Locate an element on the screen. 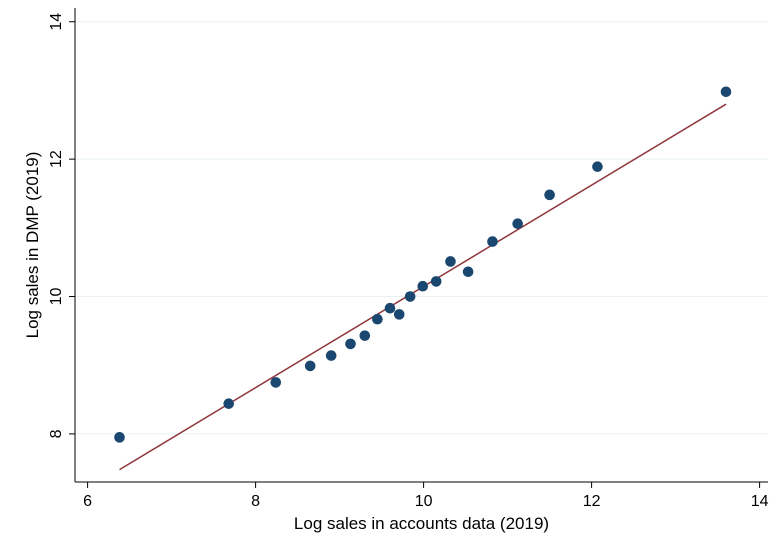 This screenshot has width=777, height=540. x-axis-ticks: 6 8 10 12 14 is located at coordinates (426, 496).